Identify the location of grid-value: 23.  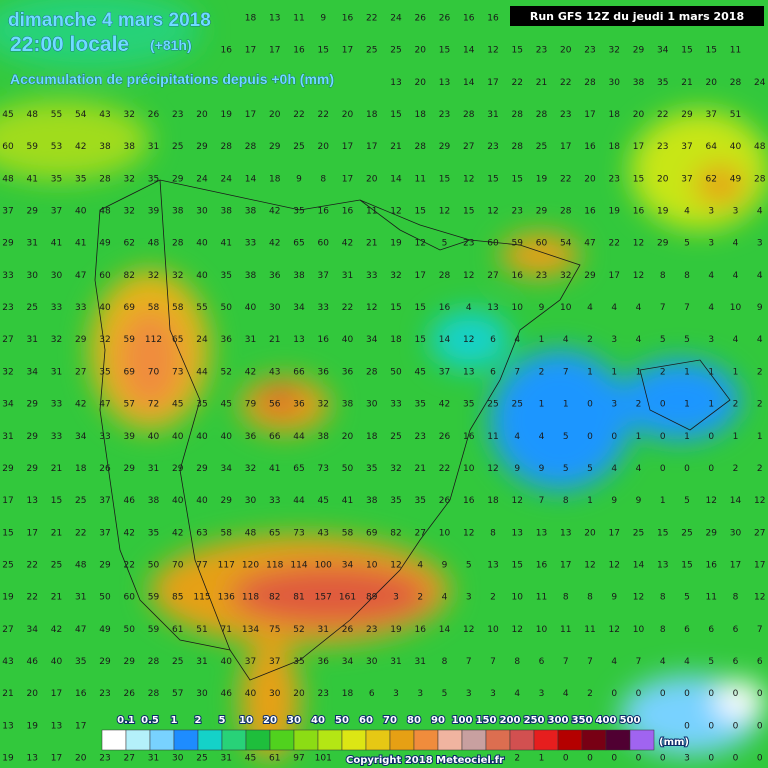
(541, 51).